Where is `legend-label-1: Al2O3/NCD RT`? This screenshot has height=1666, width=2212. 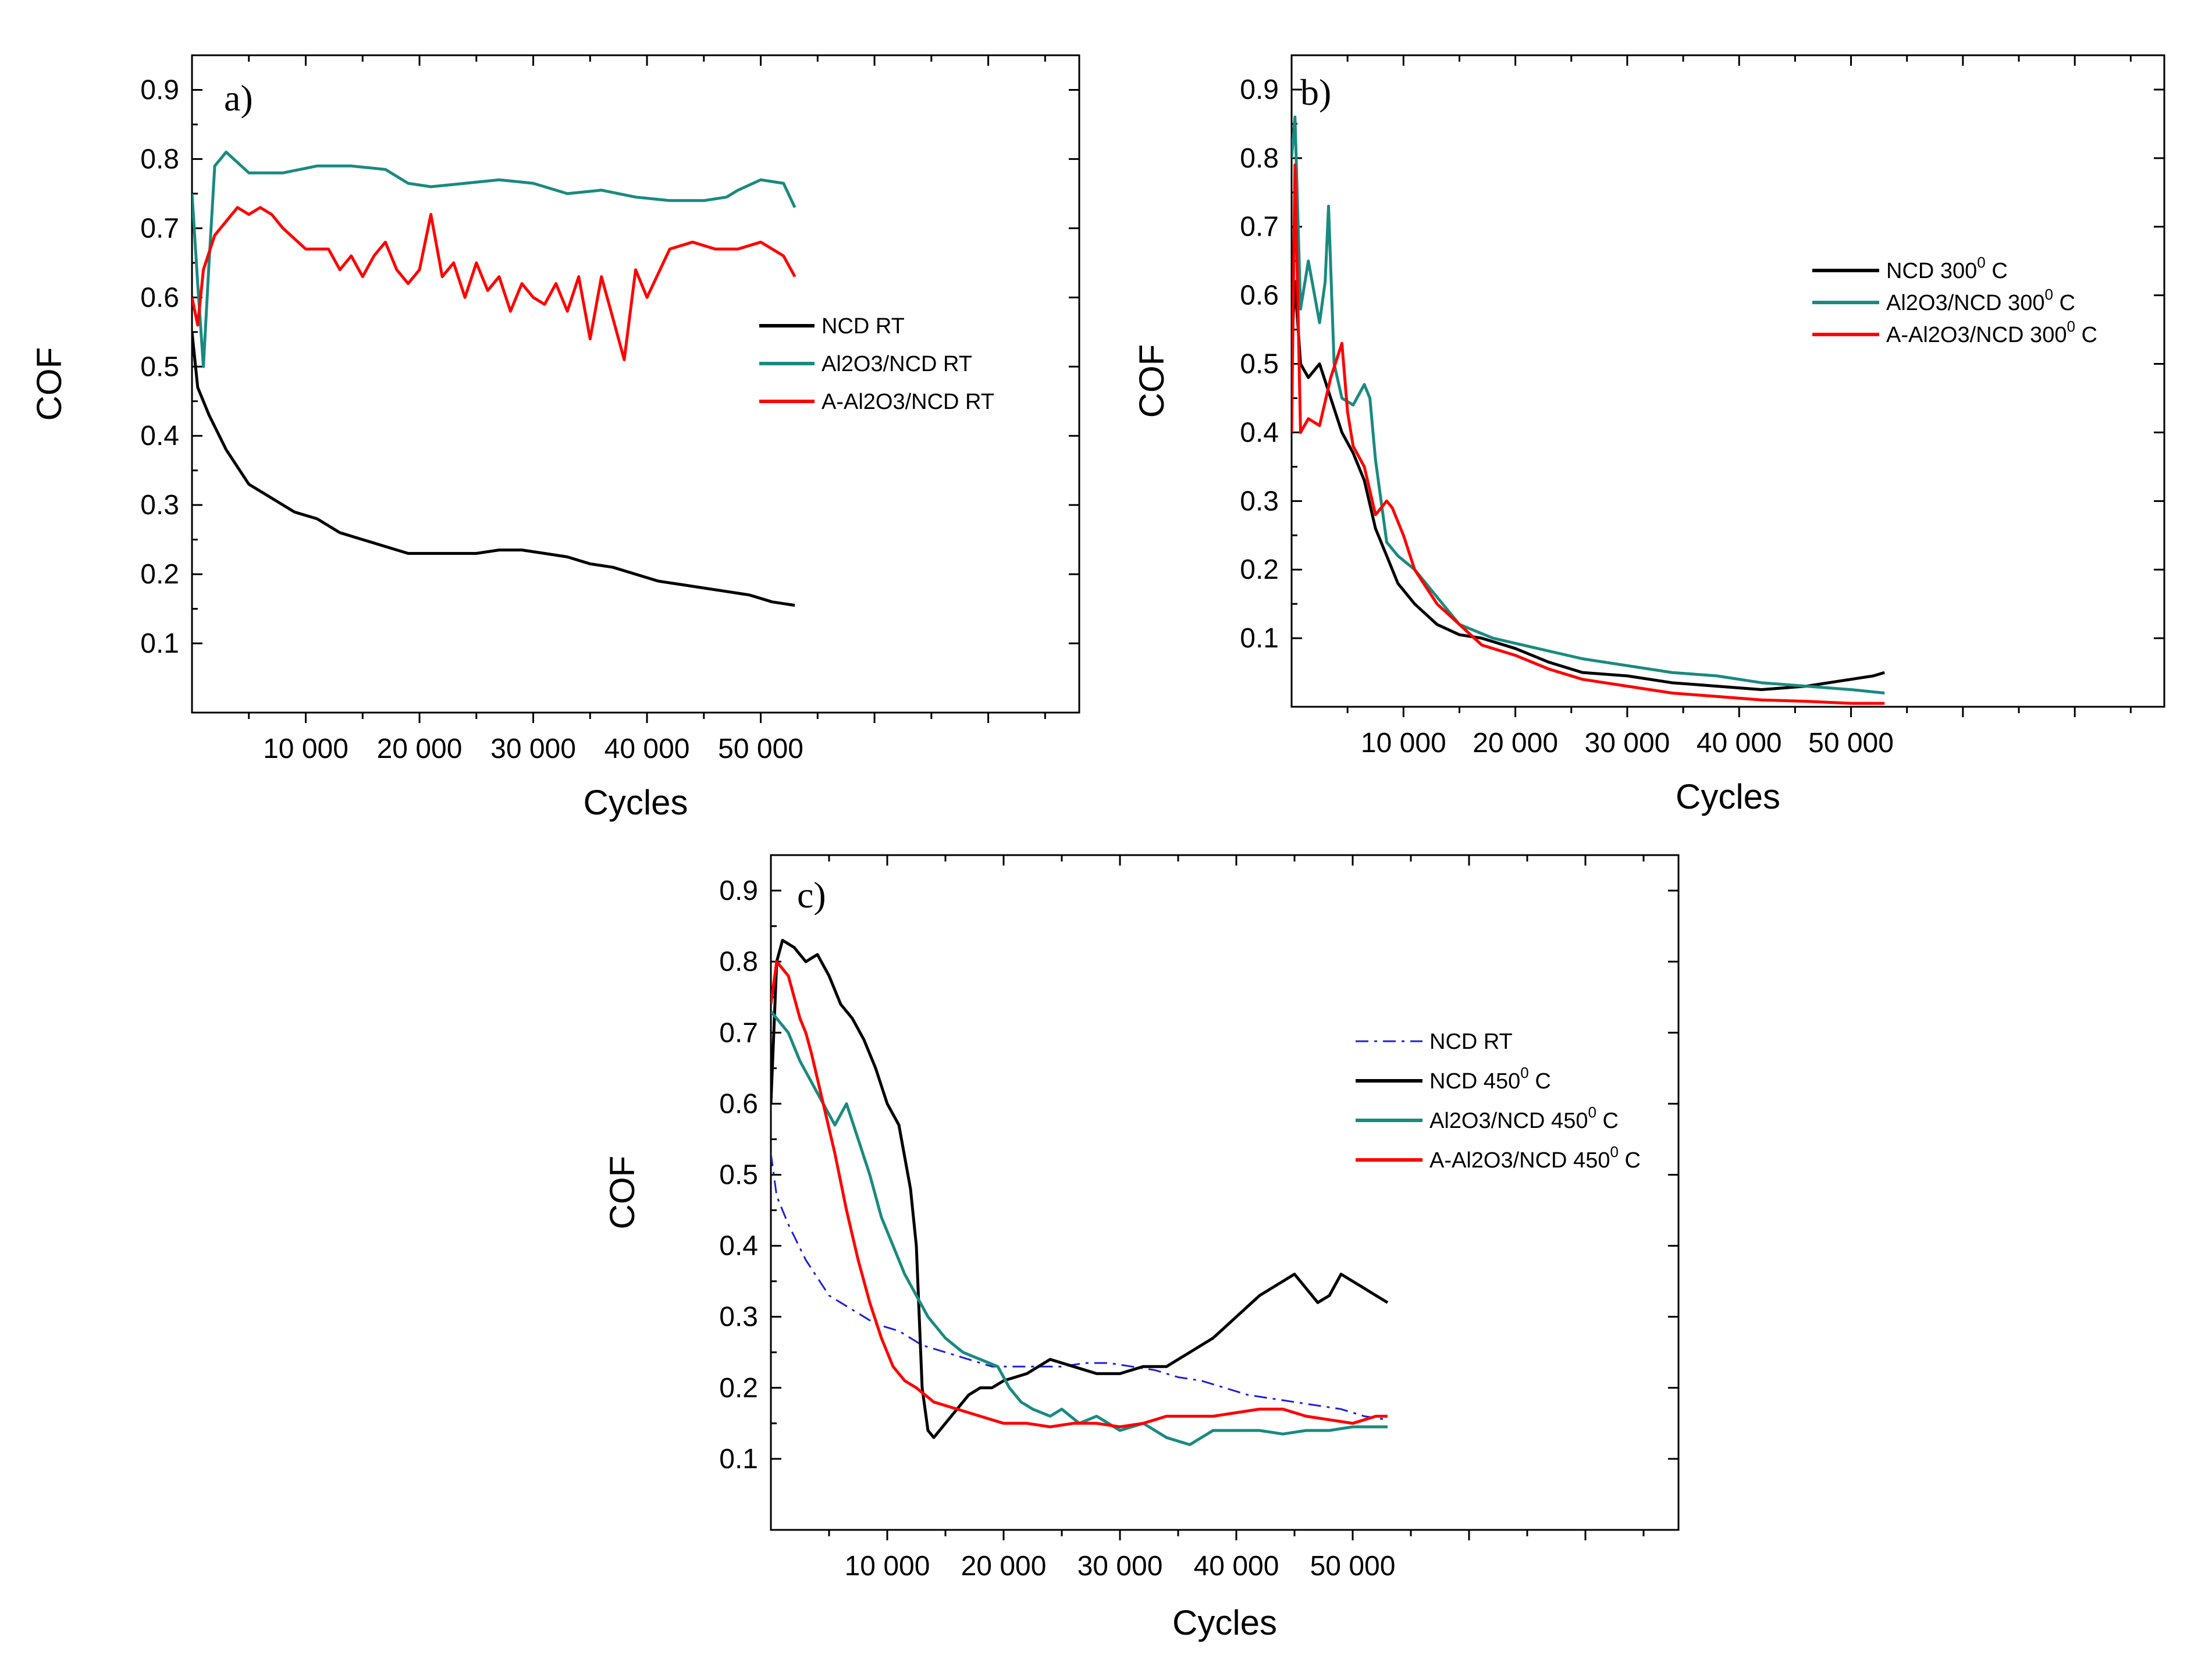 legend-label-1: Al2O3/NCD RT is located at coordinates (897, 364).